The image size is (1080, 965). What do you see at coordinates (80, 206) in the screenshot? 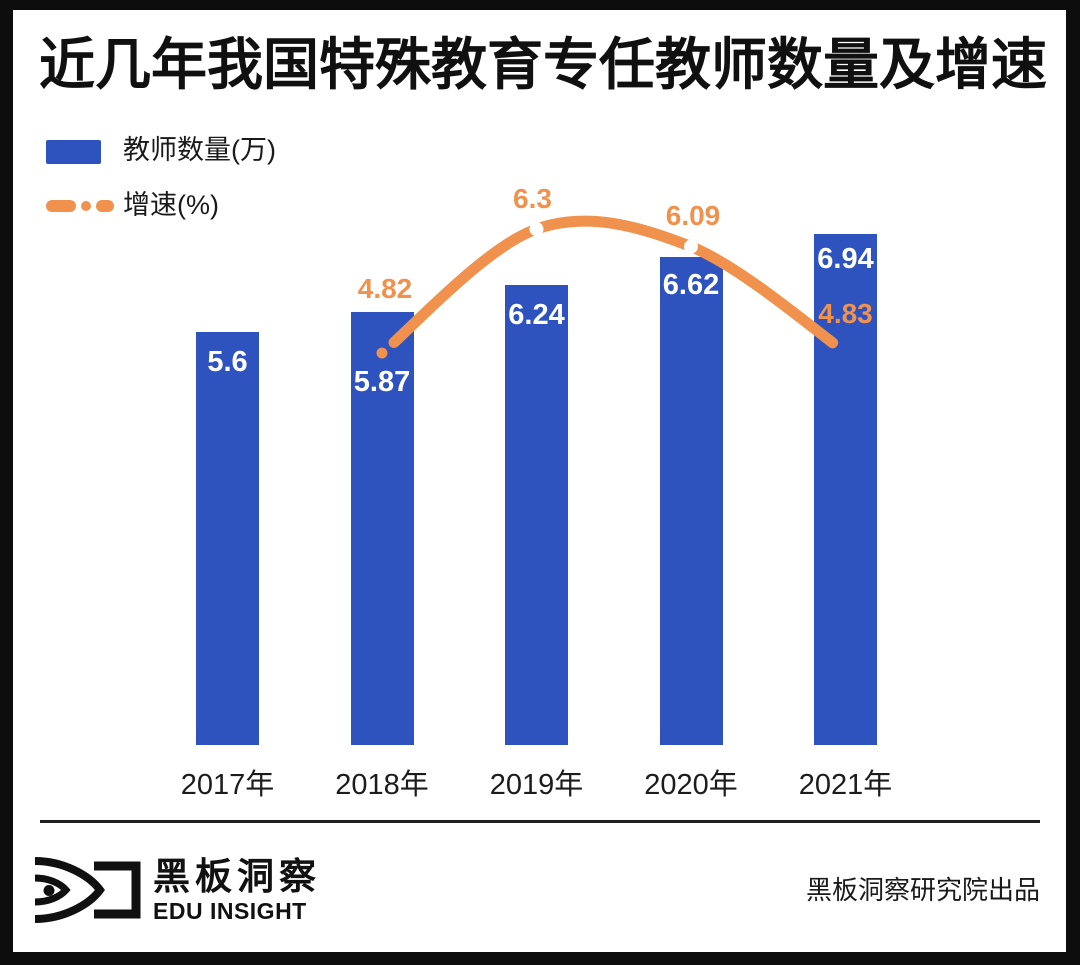
I see `line-legend-marker` at bounding box center [80, 206].